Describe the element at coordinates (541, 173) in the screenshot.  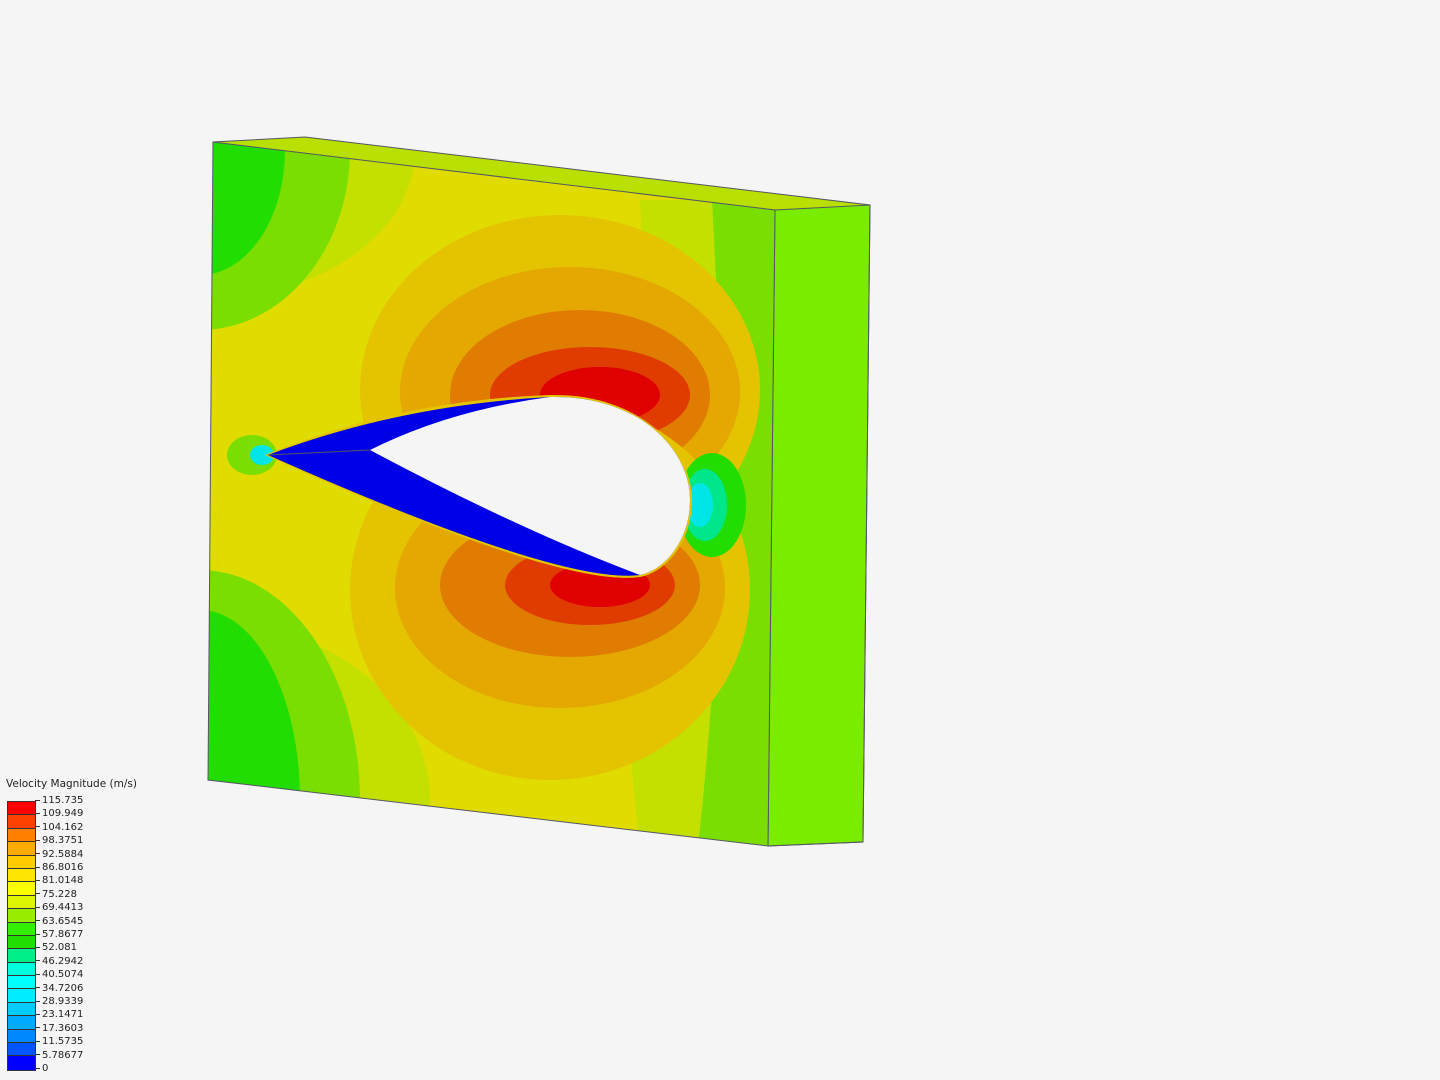
I see `domain-top-face` at that location.